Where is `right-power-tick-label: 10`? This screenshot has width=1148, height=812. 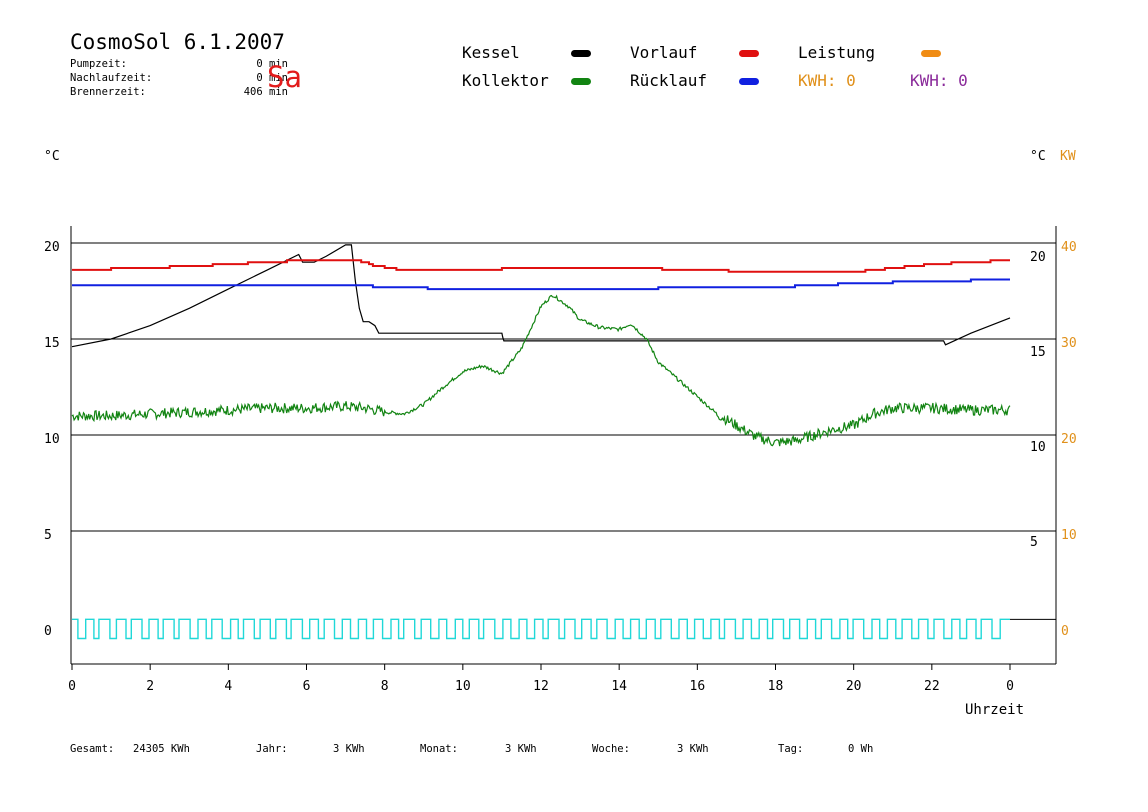 right-power-tick-label: 10 is located at coordinates (1069, 535).